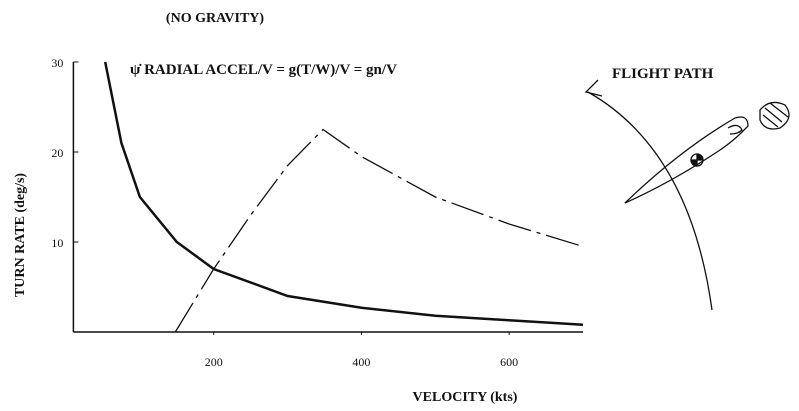 This screenshot has height=411, width=799. I want to click on y-tick-label: 20, so click(57, 153).